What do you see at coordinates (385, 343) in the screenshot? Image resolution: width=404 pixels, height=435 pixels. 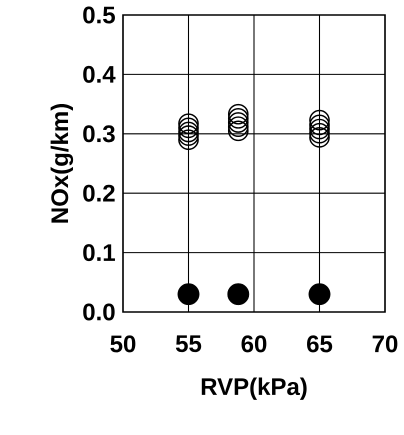 I see `x-tick-label: 70` at bounding box center [385, 343].